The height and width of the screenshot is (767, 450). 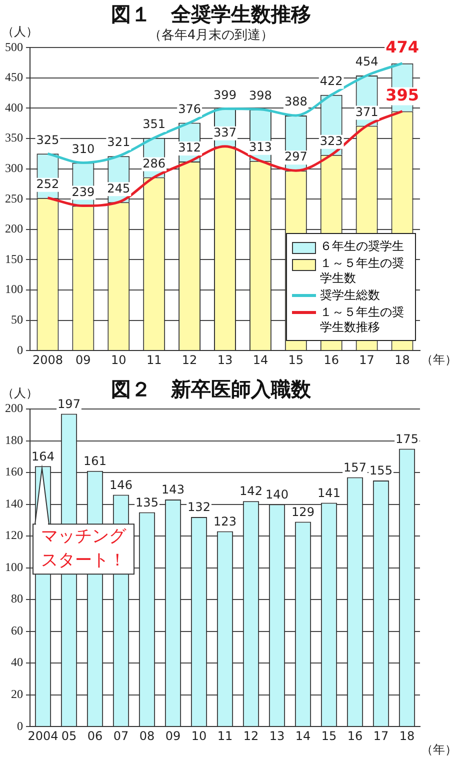 I want to click on data-label: 252, so click(x=48, y=184).